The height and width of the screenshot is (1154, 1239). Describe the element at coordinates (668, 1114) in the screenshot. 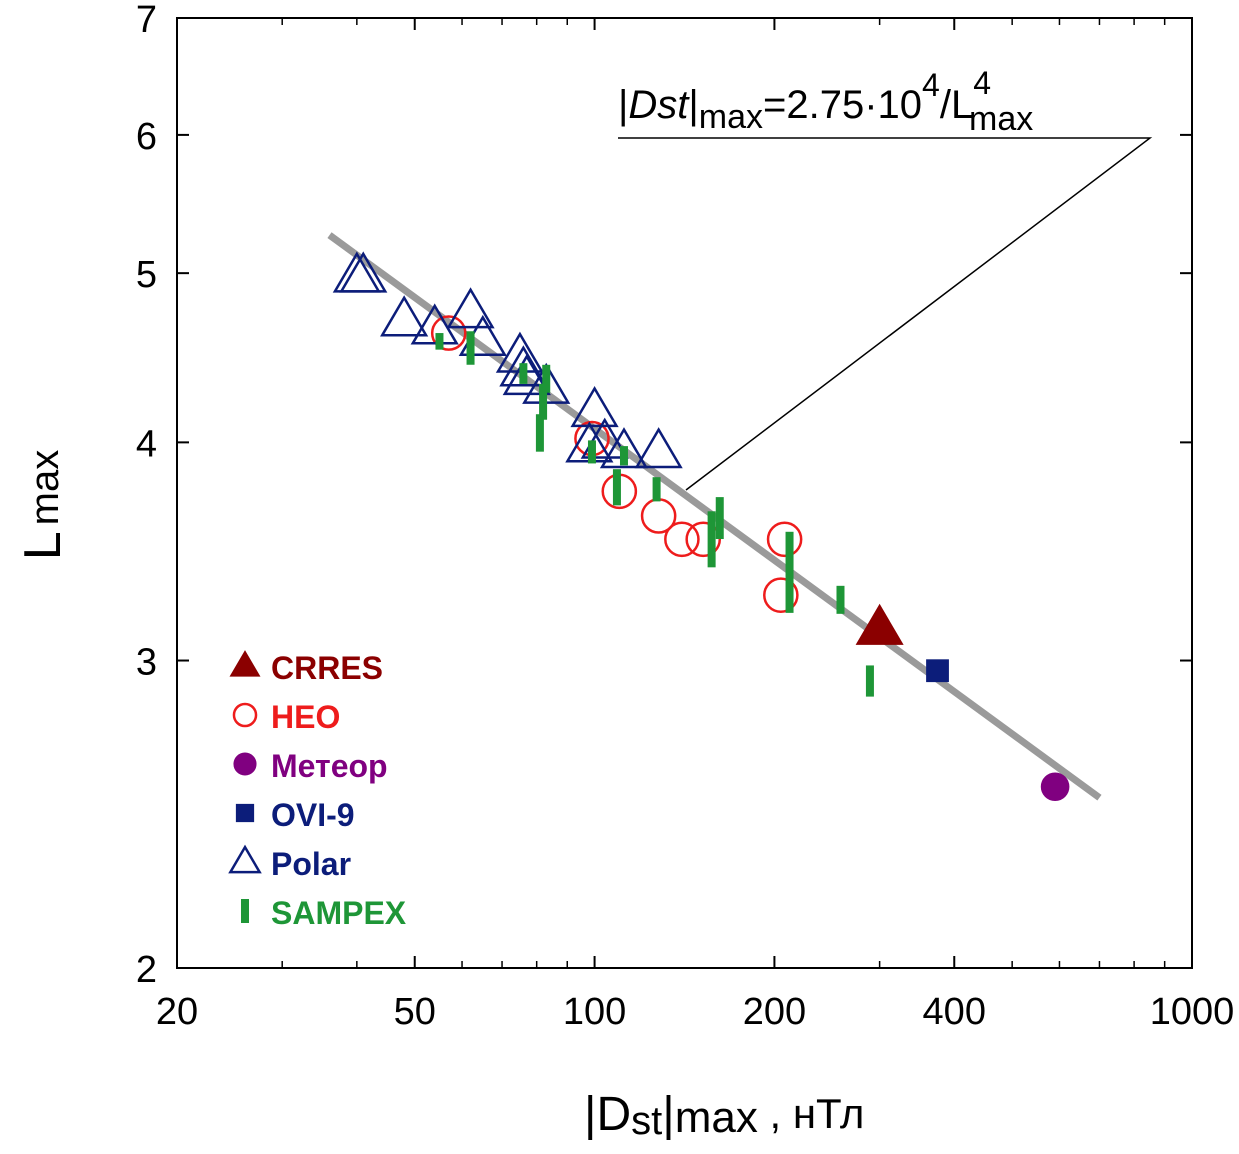

I see `x-axis-title-mid: |` at that location.